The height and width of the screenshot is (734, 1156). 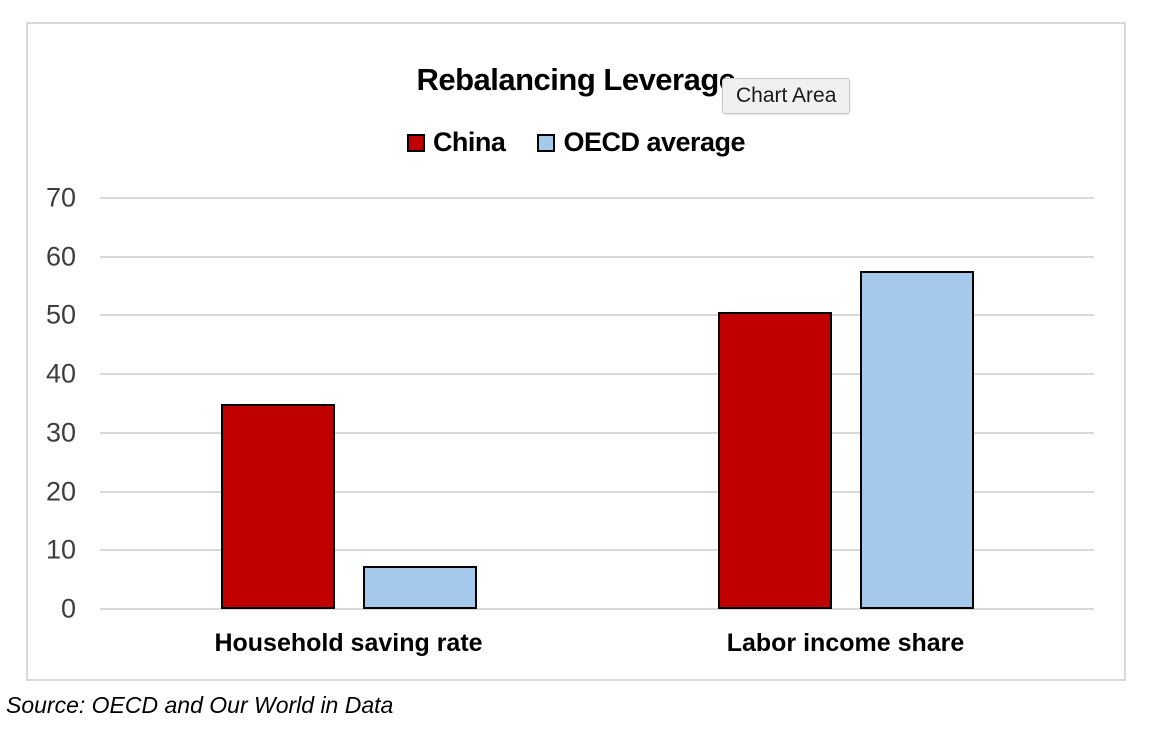 I want to click on y-axis-tick-label: 0, so click(x=68, y=608).